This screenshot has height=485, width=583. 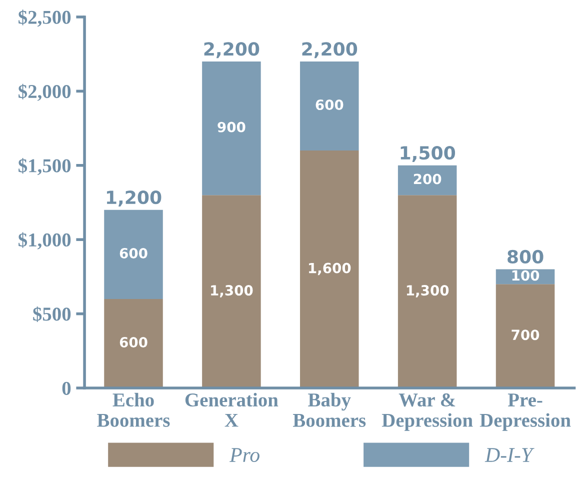 What do you see at coordinates (526, 257) in the screenshot?
I see `total-label: 800` at bounding box center [526, 257].